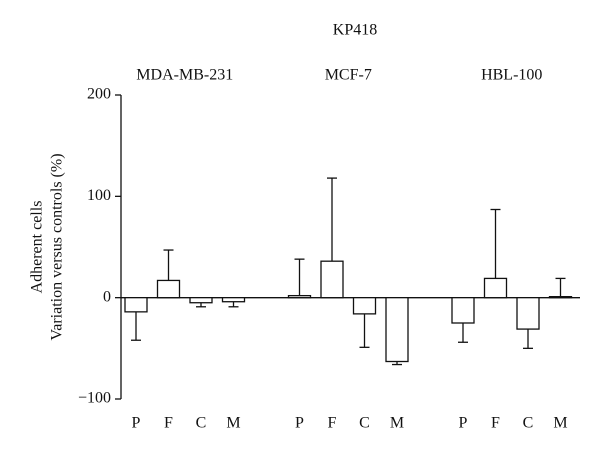 The height and width of the screenshot is (455, 600). What do you see at coordinates (99, 94) in the screenshot?
I see `y-tick-label: 200` at bounding box center [99, 94].